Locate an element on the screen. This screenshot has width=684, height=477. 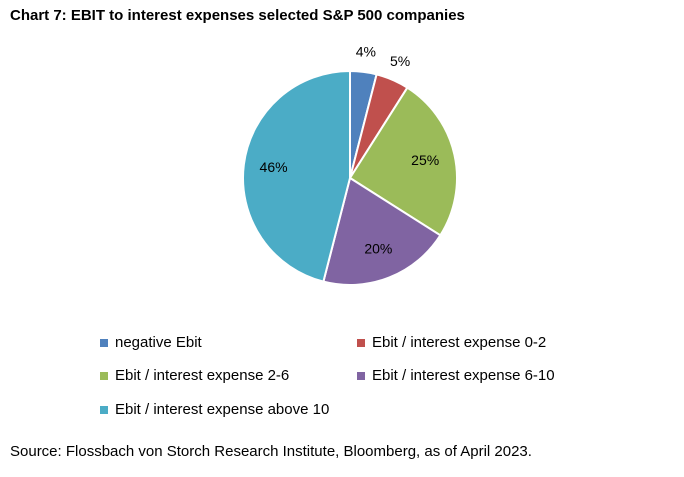
legend-item-interest-above-10: Ebit / interest expense above 10 is located at coordinates (214, 409).